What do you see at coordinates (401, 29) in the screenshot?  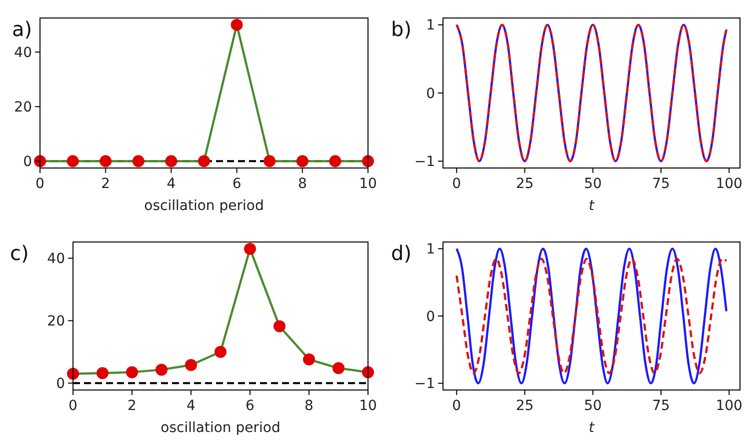 I see `text: b)` at bounding box center [401, 29].